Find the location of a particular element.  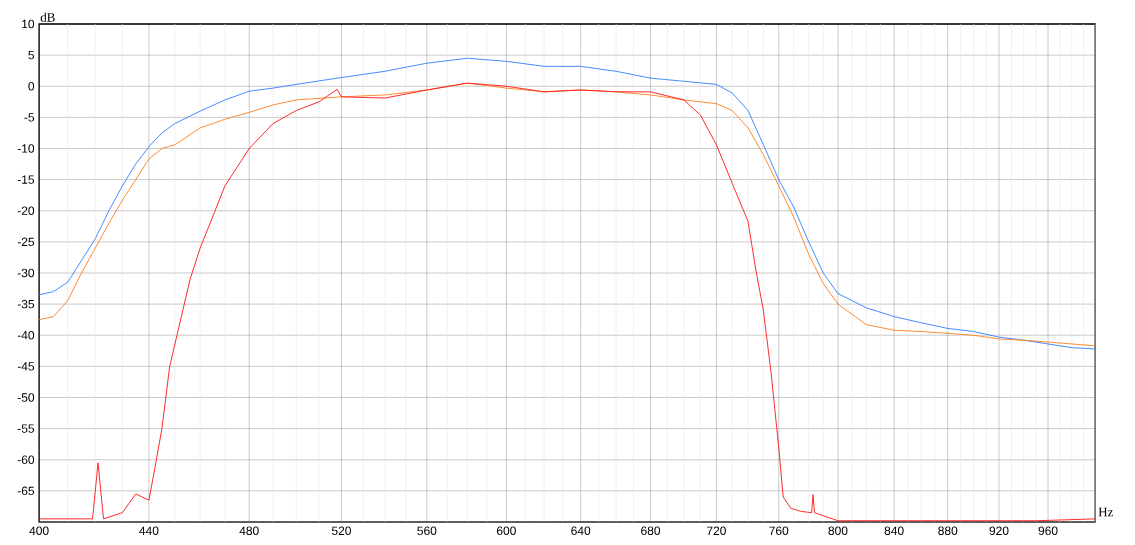

x-tick-label: 600 is located at coordinates (506, 531).